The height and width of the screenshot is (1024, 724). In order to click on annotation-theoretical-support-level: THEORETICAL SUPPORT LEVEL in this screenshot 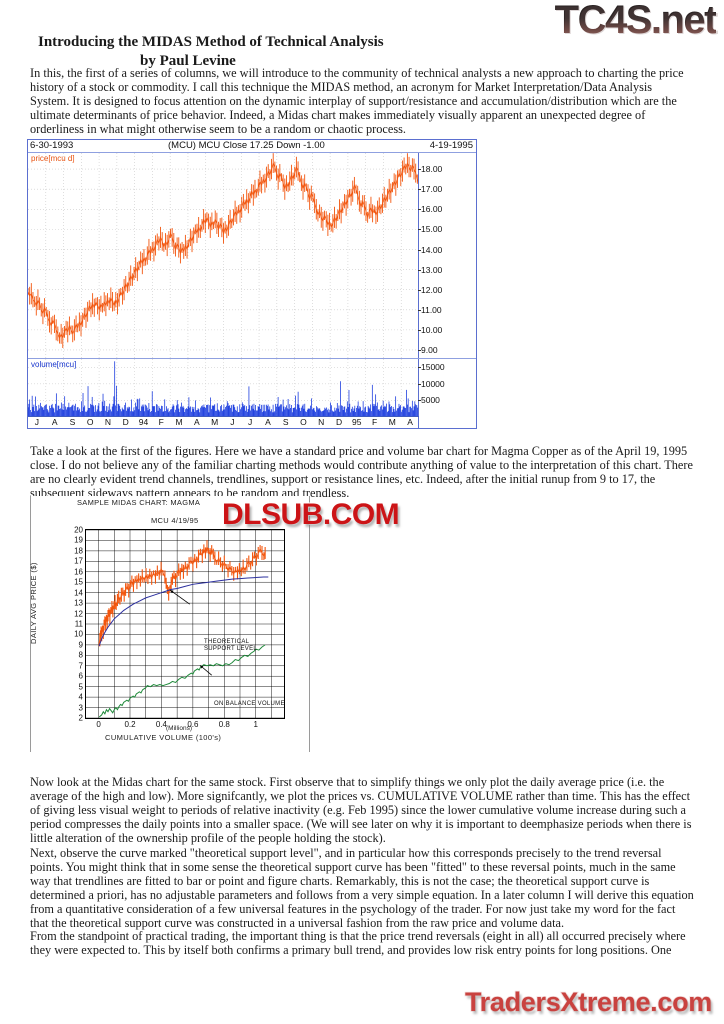, I will do `click(230, 646)`.